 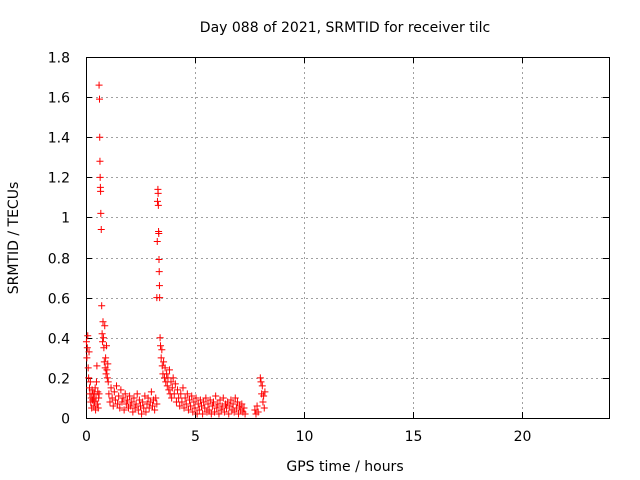 What do you see at coordinates (414, 437) in the screenshot?
I see `x-tick-label: 15` at bounding box center [414, 437].